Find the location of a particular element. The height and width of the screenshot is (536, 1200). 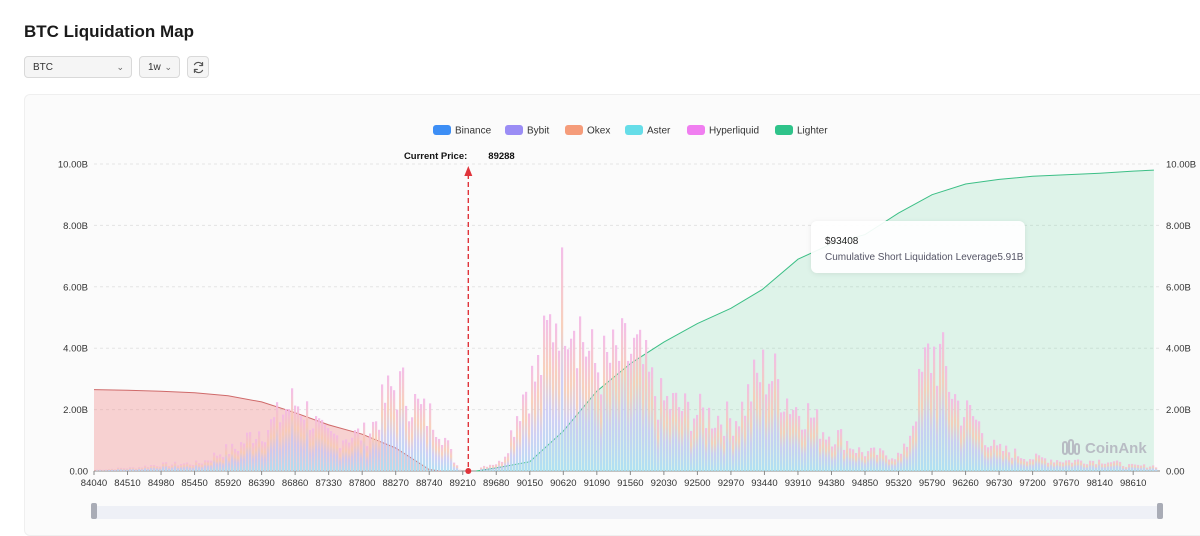

legend-item-lighter: Lighter is located at coordinates (801, 131).